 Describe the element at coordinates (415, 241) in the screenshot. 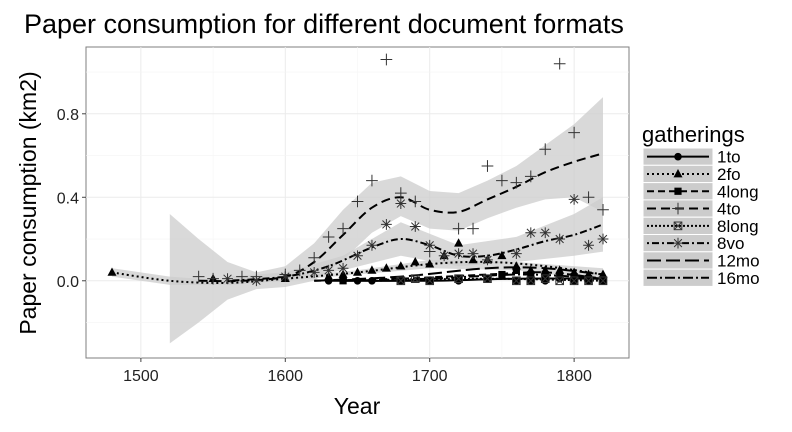

I see `confidence-band-8vo` at that location.